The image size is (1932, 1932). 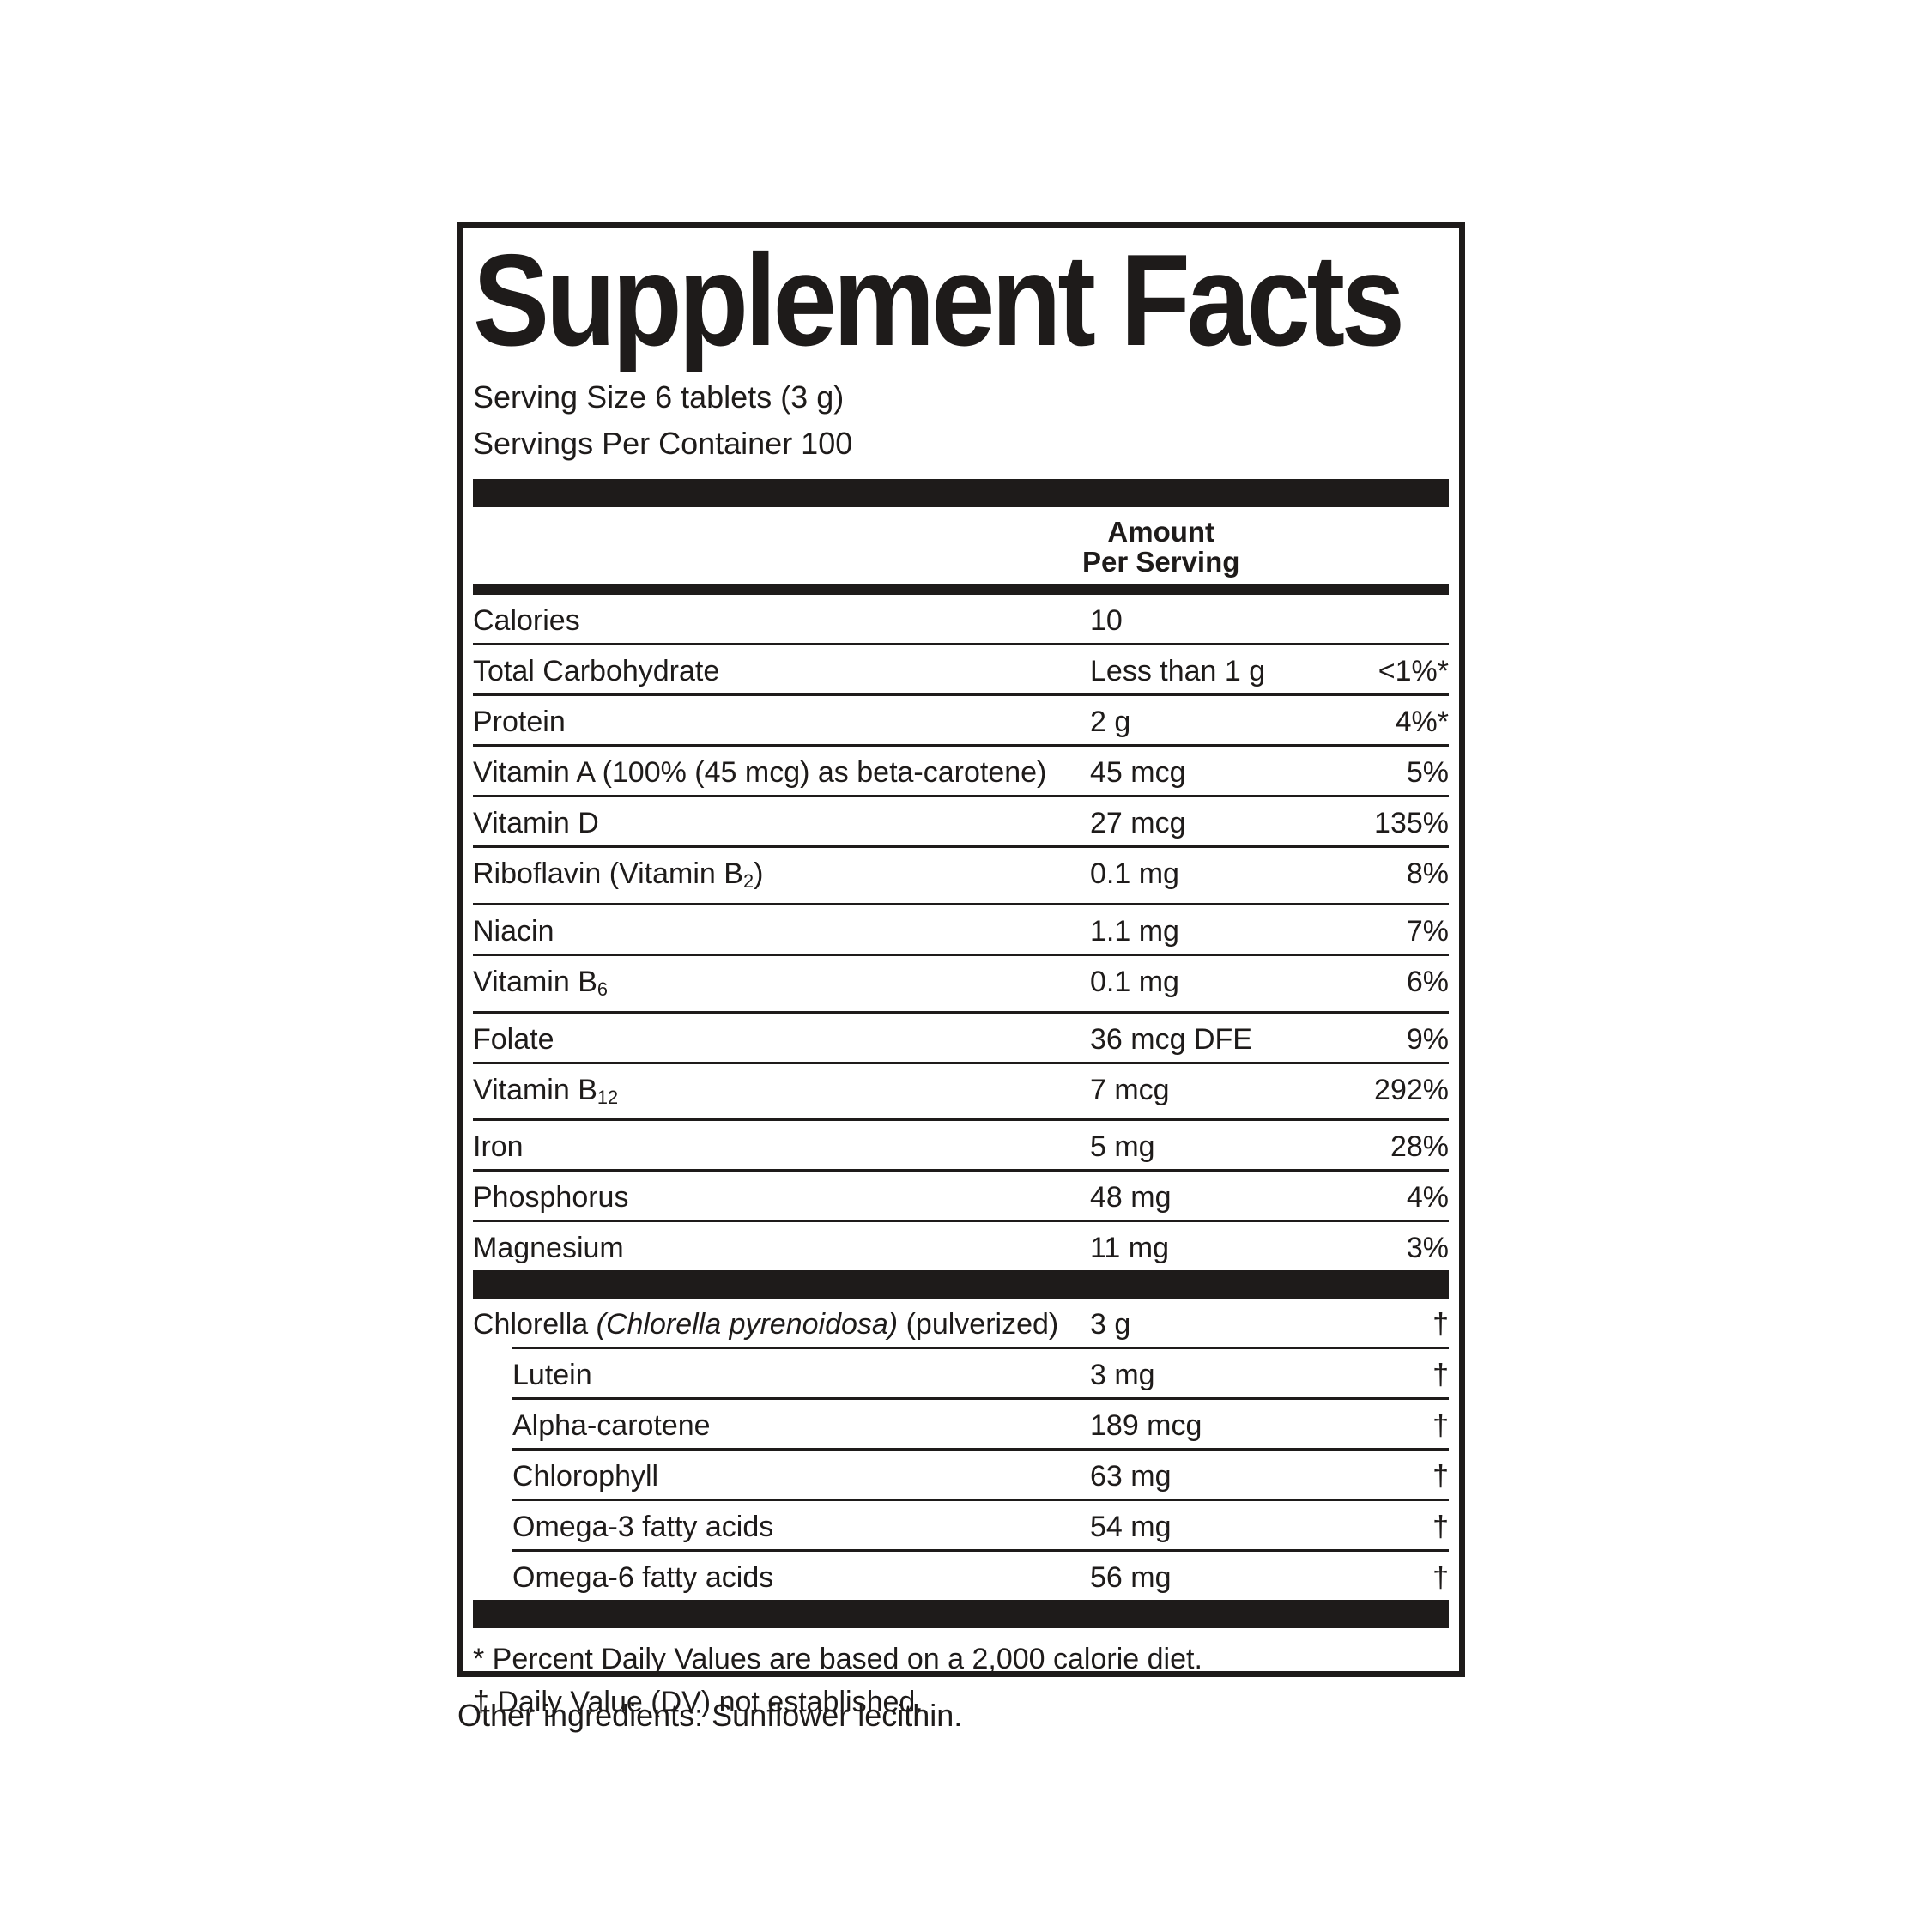 What do you see at coordinates (514, 1039) in the screenshot?
I see `nutrient-name: Folate` at bounding box center [514, 1039].